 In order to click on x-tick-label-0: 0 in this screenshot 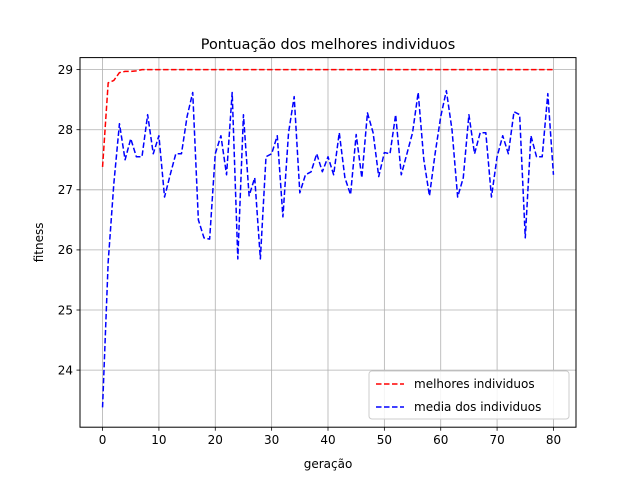, I will do `click(103, 440)`.